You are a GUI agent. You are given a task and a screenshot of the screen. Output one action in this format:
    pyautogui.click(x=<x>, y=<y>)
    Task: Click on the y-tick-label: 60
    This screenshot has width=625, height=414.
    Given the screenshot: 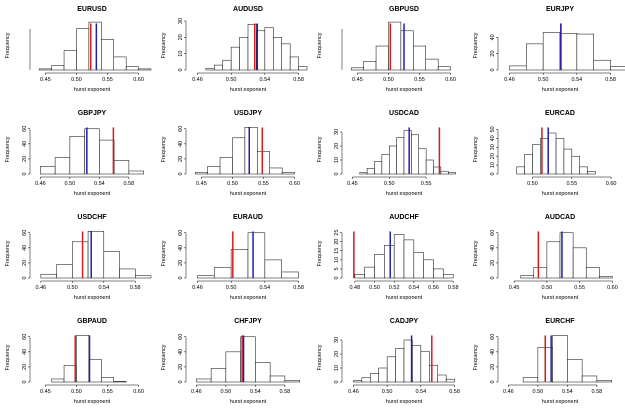 What is the action you would take?
    pyautogui.click(x=493, y=233)
    